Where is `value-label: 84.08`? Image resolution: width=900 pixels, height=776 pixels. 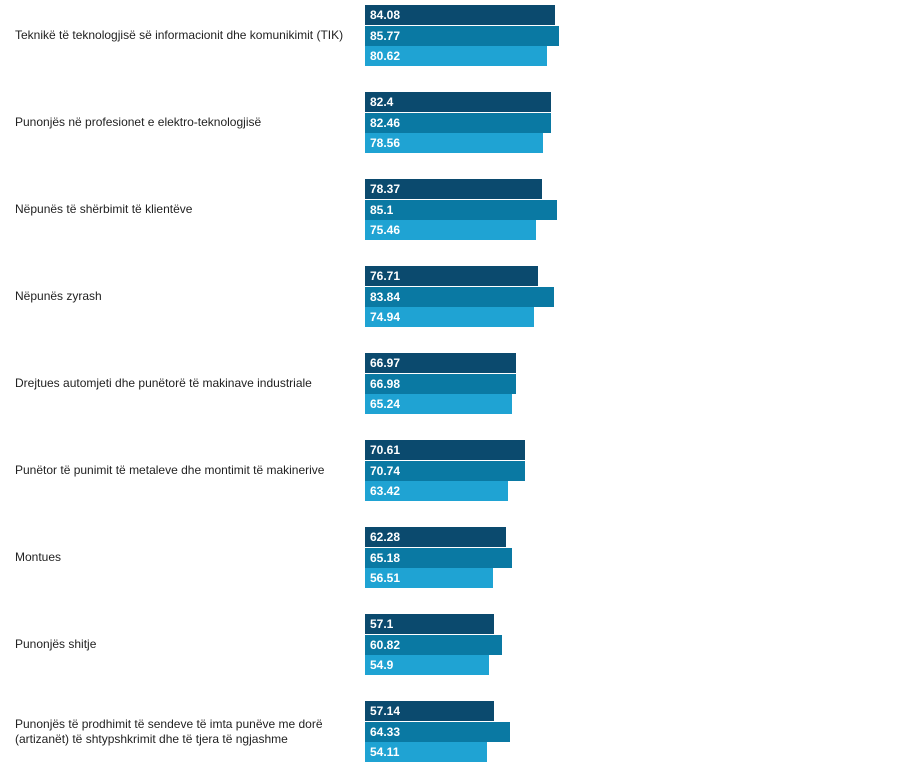 value-label: 84.08 is located at coordinates (385, 15).